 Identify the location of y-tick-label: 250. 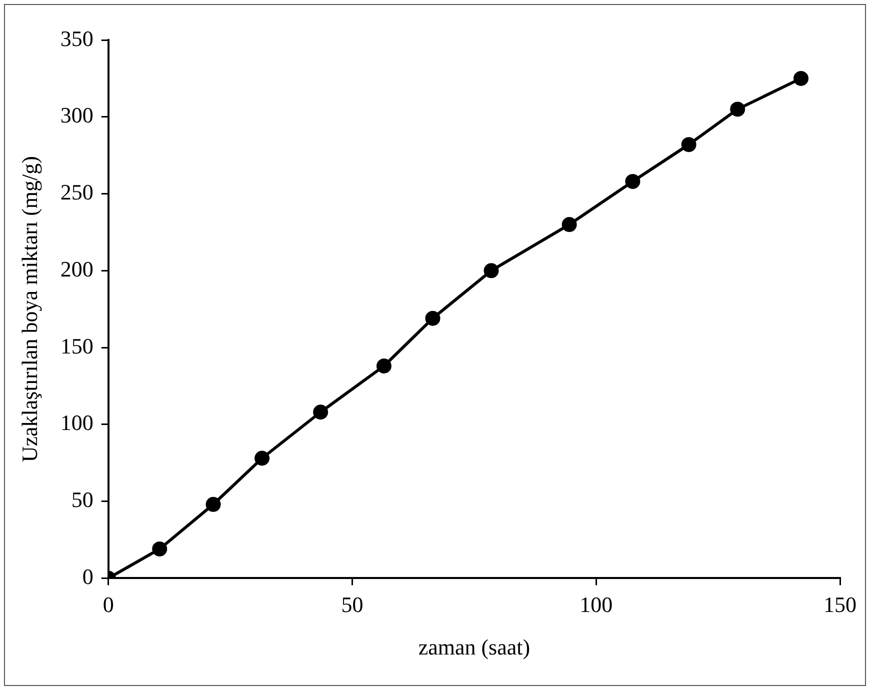
(77, 192).